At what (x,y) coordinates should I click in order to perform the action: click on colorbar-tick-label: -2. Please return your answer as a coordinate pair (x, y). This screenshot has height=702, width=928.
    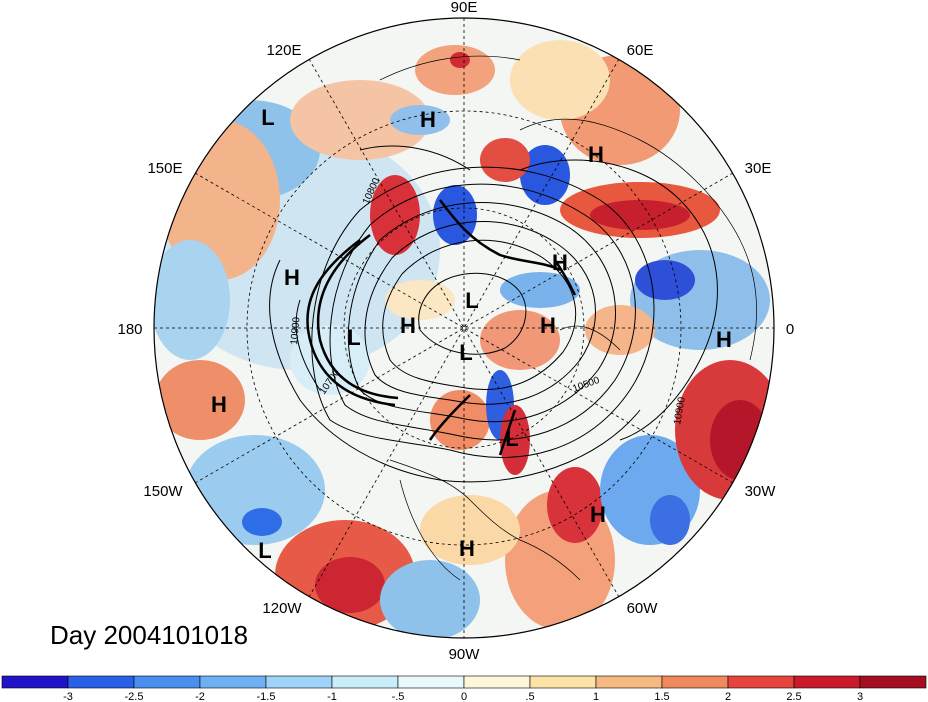
    Looking at the image, I should click on (200, 696).